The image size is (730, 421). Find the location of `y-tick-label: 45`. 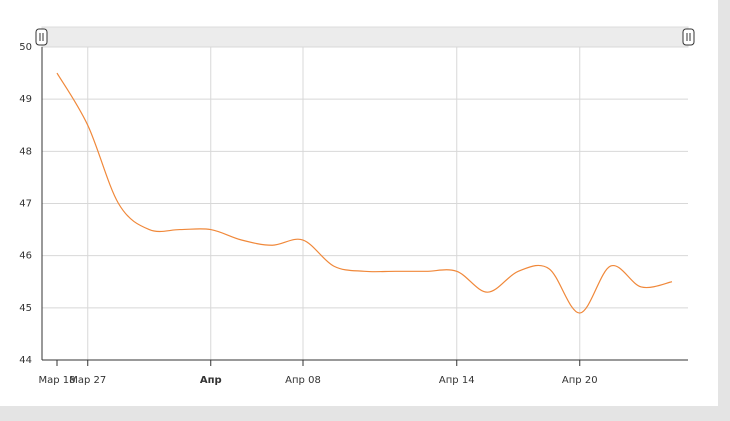

y-tick-label: 45 is located at coordinates (25, 308).